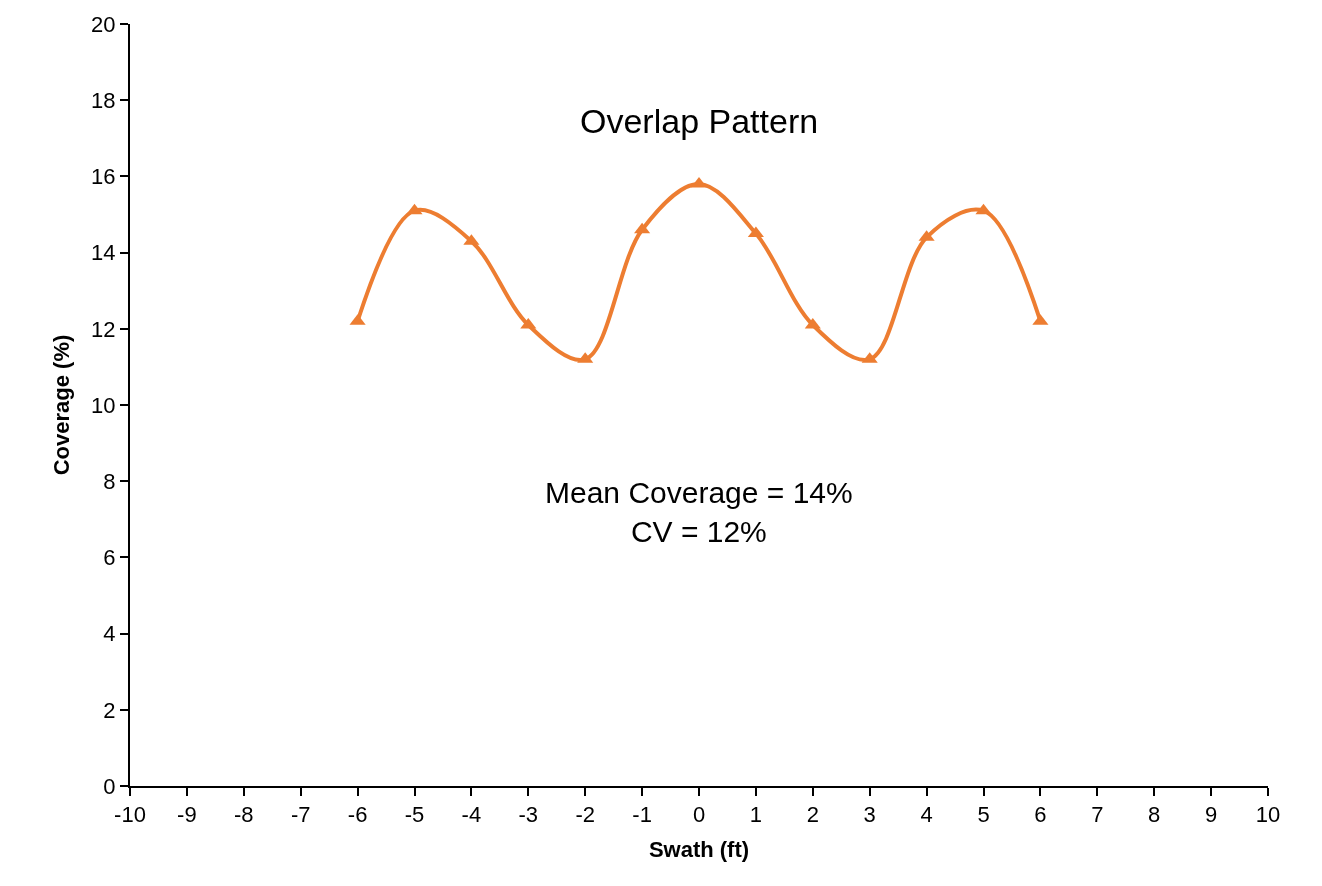 The width and height of the screenshot is (1322, 886). Describe the element at coordinates (1211, 815) in the screenshot. I see `x-tick-label: 9` at that location.